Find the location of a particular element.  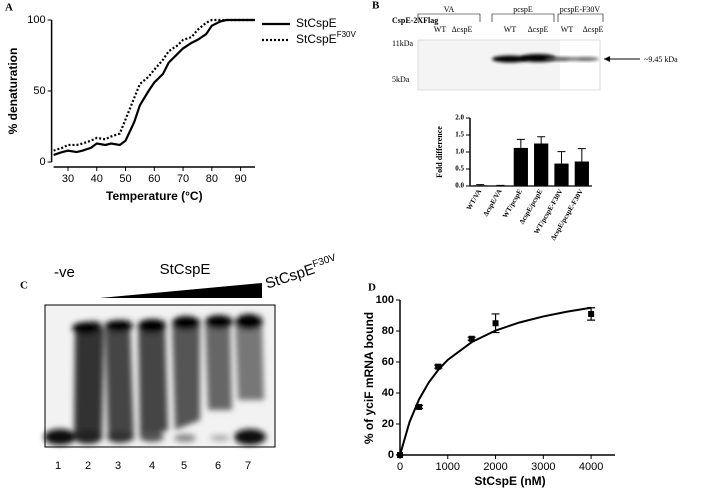

arrow-label: ~9.45 kDa is located at coordinates (661, 59).